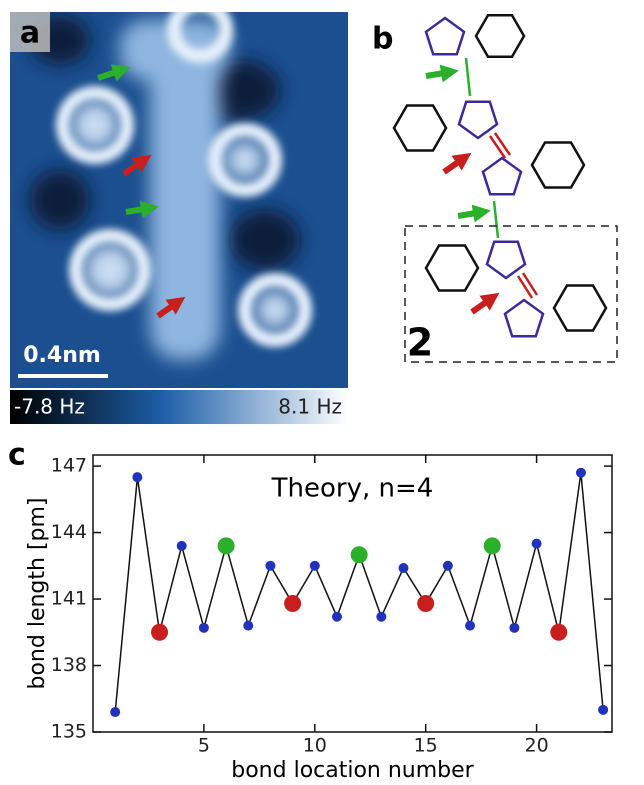  Describe the element at coordinates (426, 746) in the screenshot. I see `x-tick-label: 15` at that location.